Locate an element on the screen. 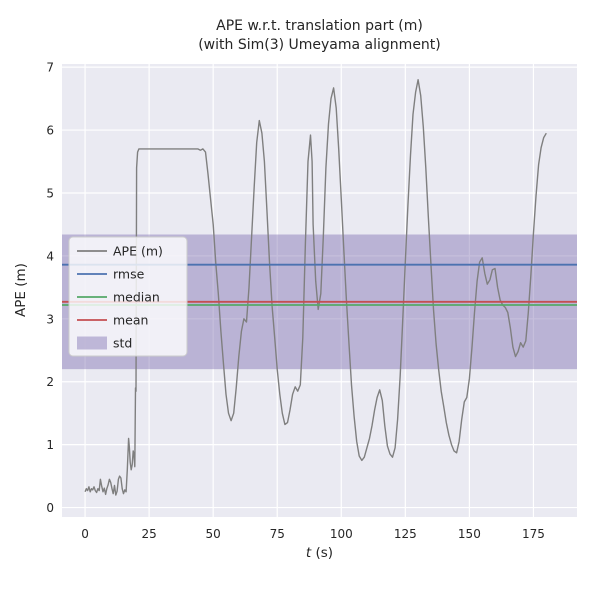 This screenshot has width=600, height=600. xtick-label: 75 is located at coordinates (277, 534).